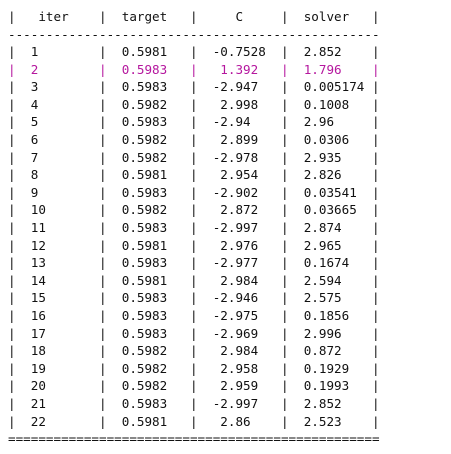  I want to click on table-row: | 12 | 0.5981 | 2.976 | 2.965 |, so click(194, 245).